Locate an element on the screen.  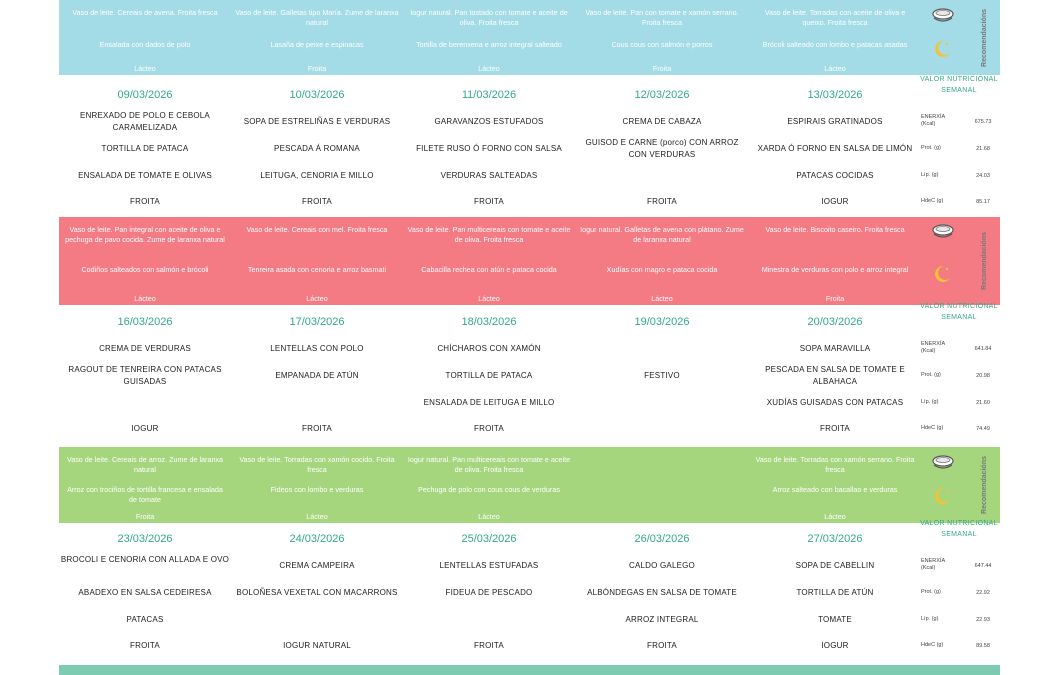
nutrition-value: 21.60 is located at coordinates (983, 403).